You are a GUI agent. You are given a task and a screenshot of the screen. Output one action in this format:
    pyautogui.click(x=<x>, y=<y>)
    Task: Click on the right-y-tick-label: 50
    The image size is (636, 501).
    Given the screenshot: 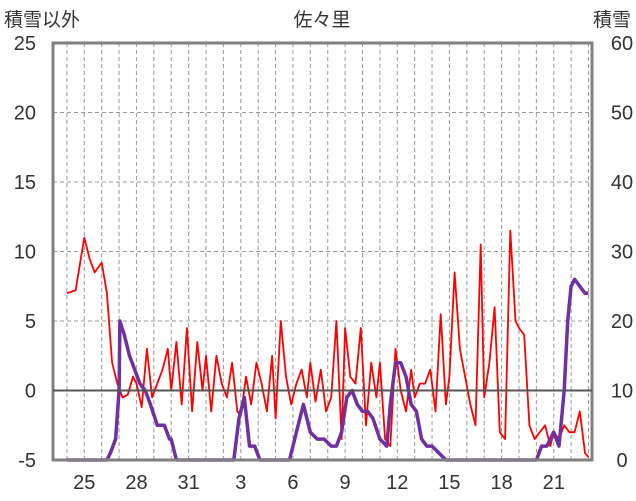 What is the action you would take?
    pyautogui.click(x=622, y=114)
    